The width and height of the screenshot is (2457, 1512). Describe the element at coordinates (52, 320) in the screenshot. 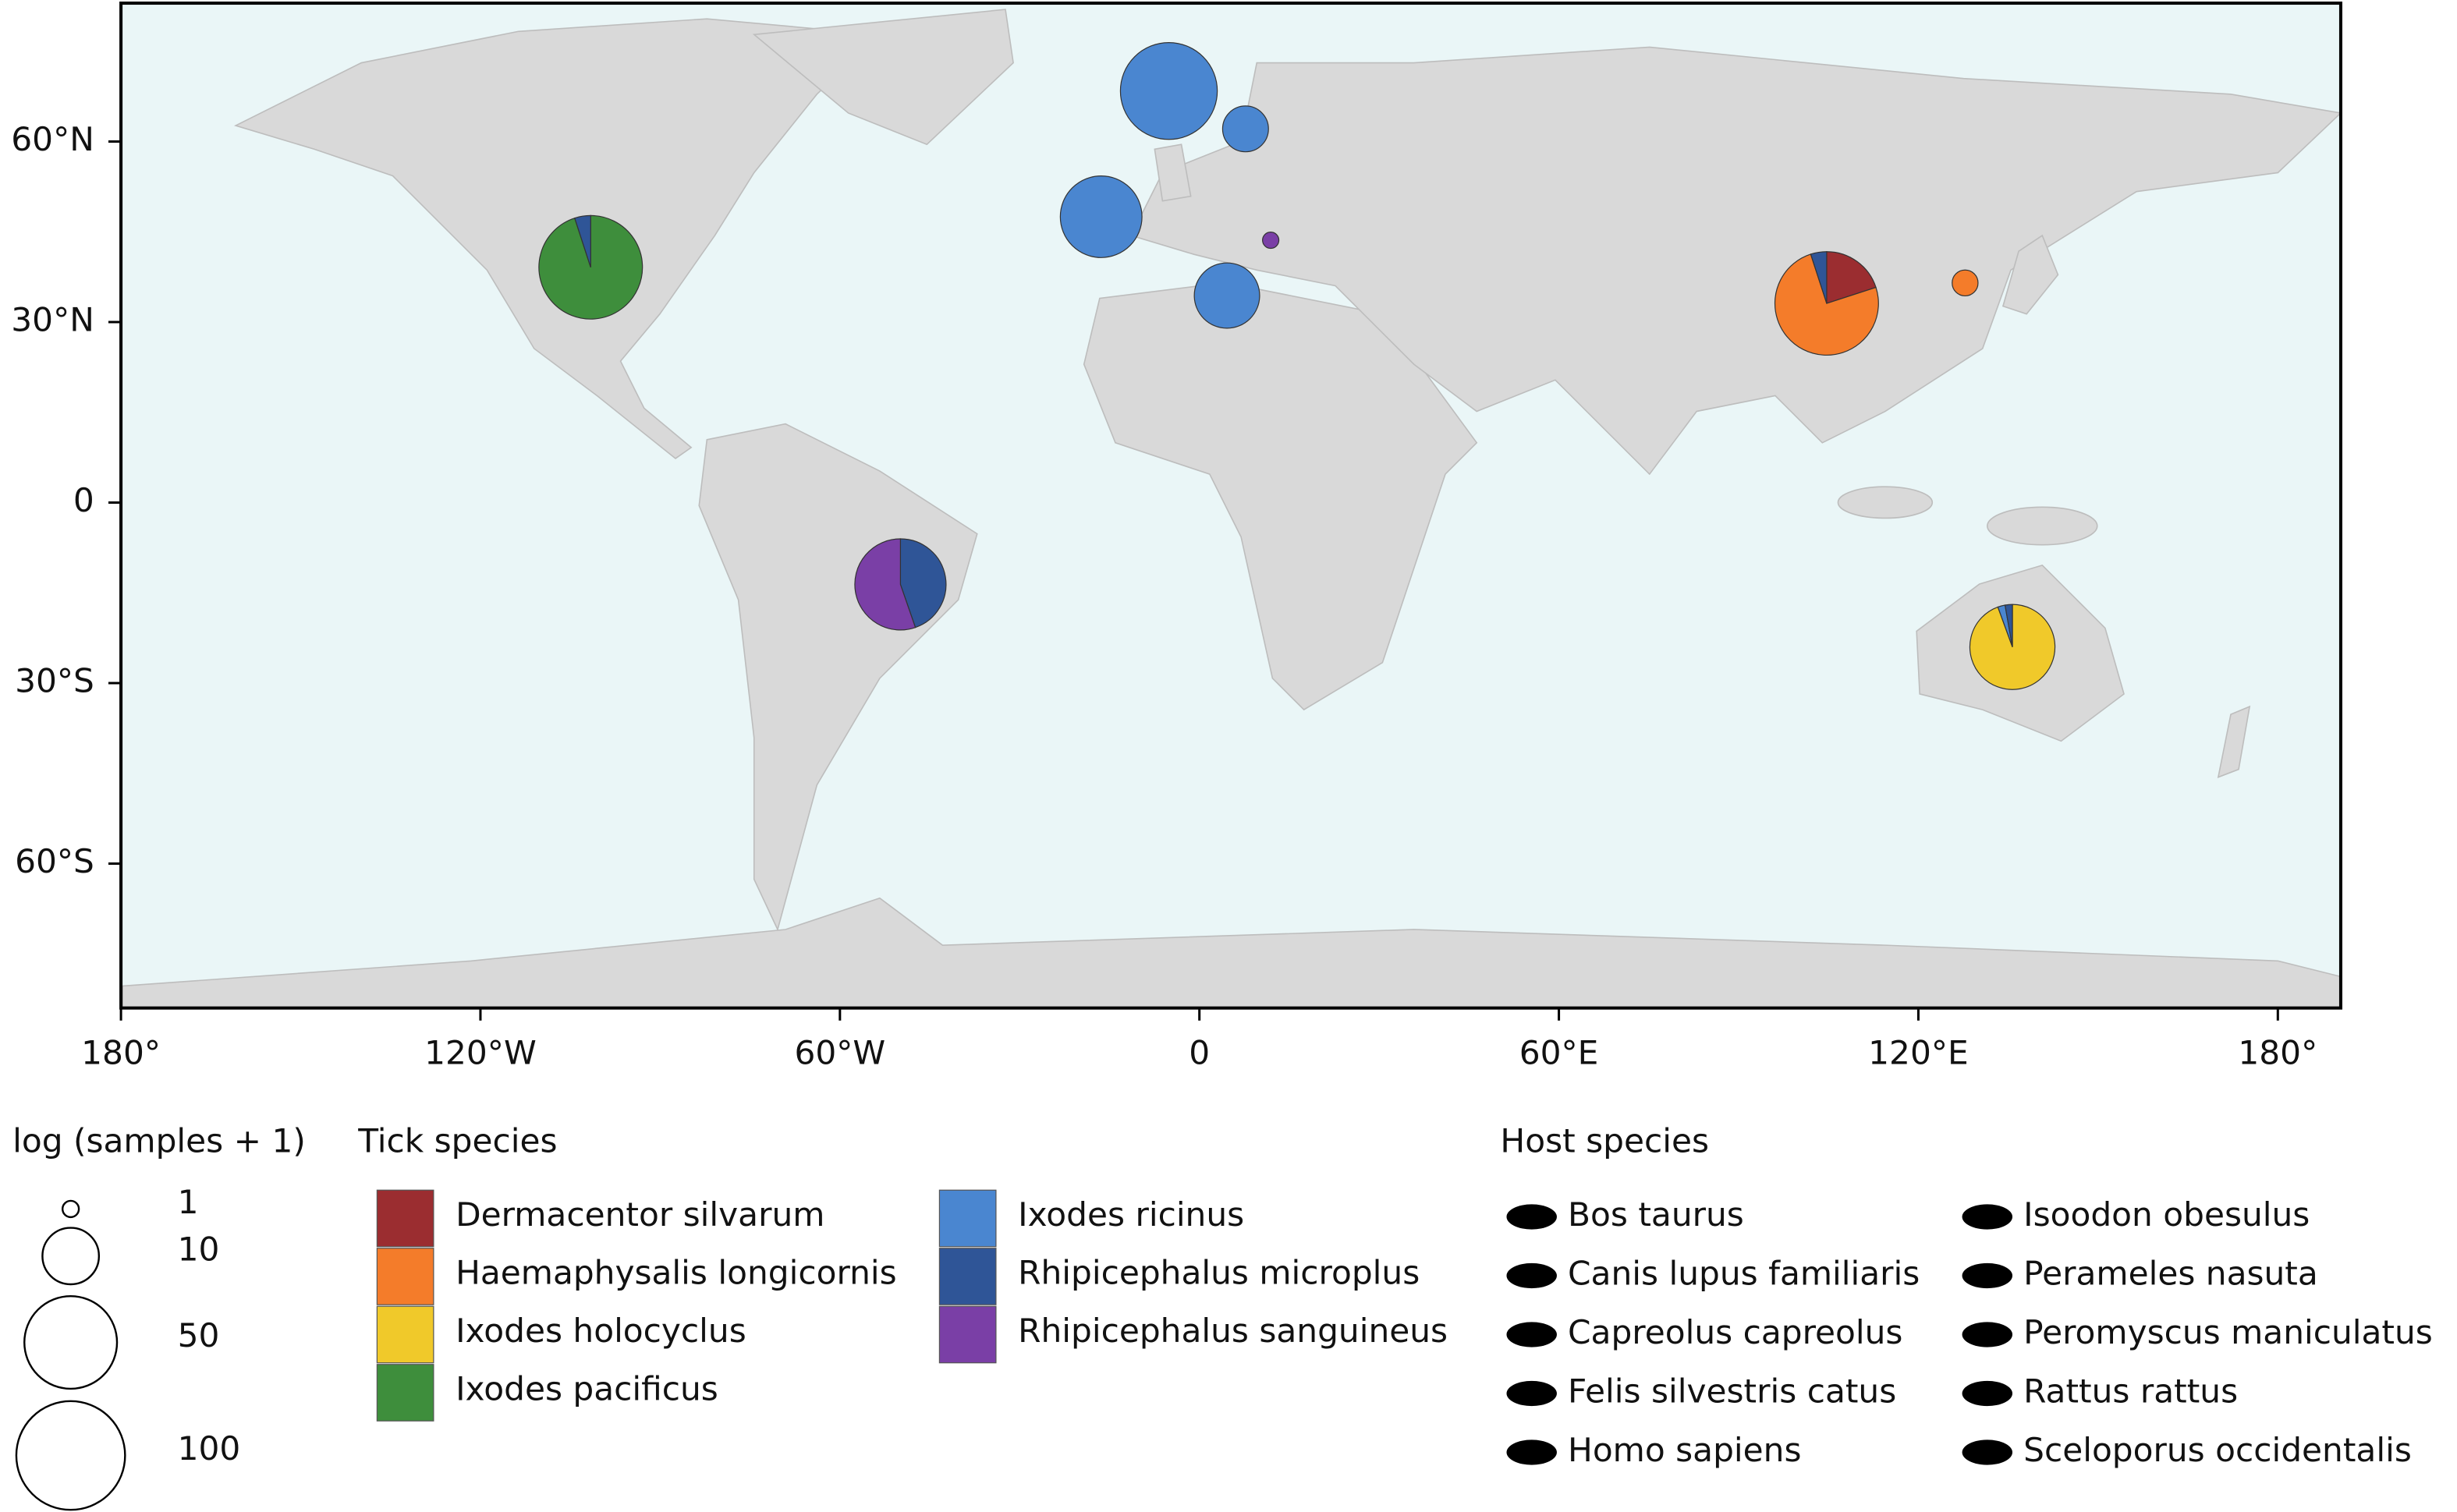

I see `y-tick-label: 30°N` at that location.